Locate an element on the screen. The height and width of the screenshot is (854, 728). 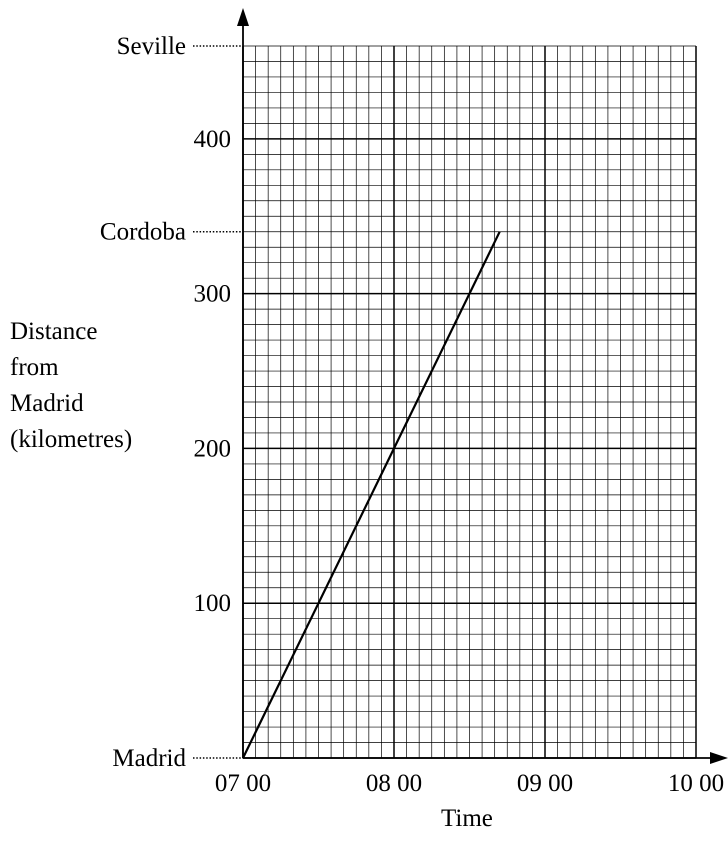
x-tick-labels: 07 00 08 00 09 00 10 00 is located at coordinates (469, 783).